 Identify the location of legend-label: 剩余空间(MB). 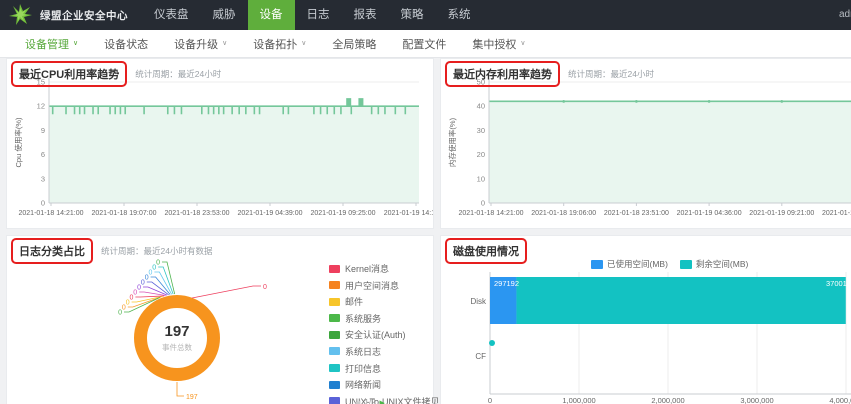
(722, 264).